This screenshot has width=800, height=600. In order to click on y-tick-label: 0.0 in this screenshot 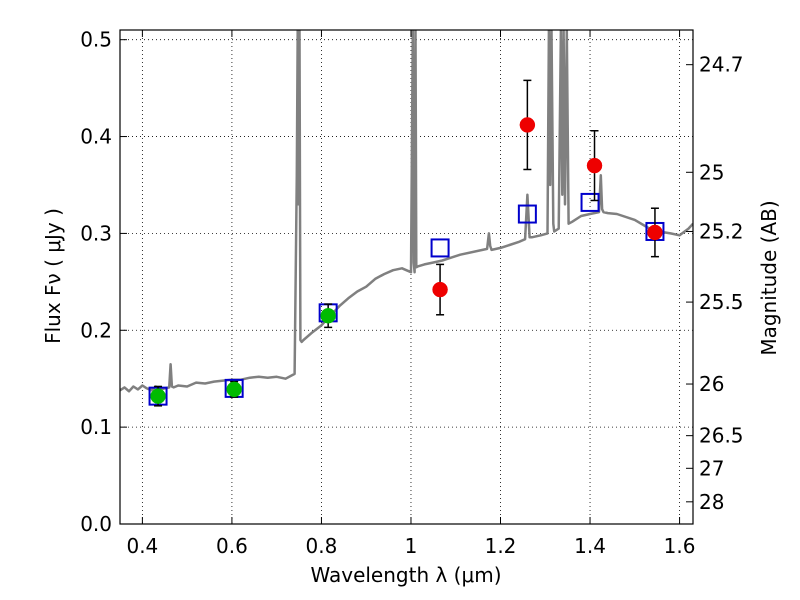, I will do `click(96, 524)`.